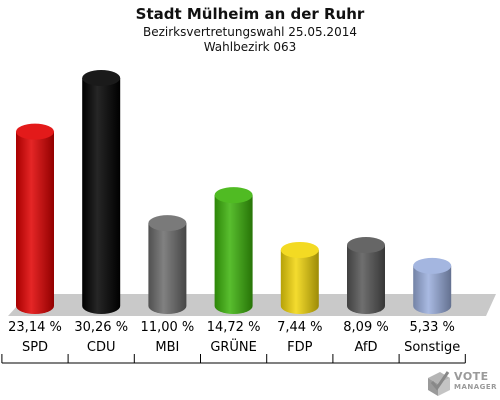 This screenshot has height=400, width=500. What do you see at coordinates (167, 223) in the screenshot?
I see `bar-cap-mbi` at bounding box center [167, 223].